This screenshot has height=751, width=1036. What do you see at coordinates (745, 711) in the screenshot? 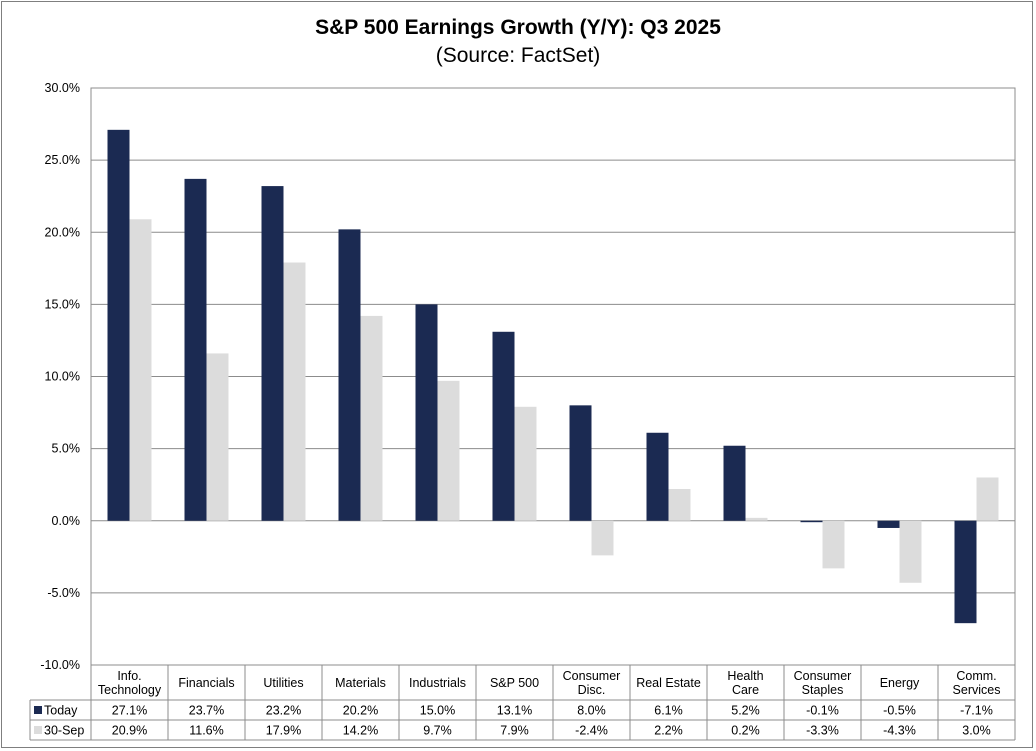
I see `data-table-cell: 5.2%` at bounding box center [745, 711].